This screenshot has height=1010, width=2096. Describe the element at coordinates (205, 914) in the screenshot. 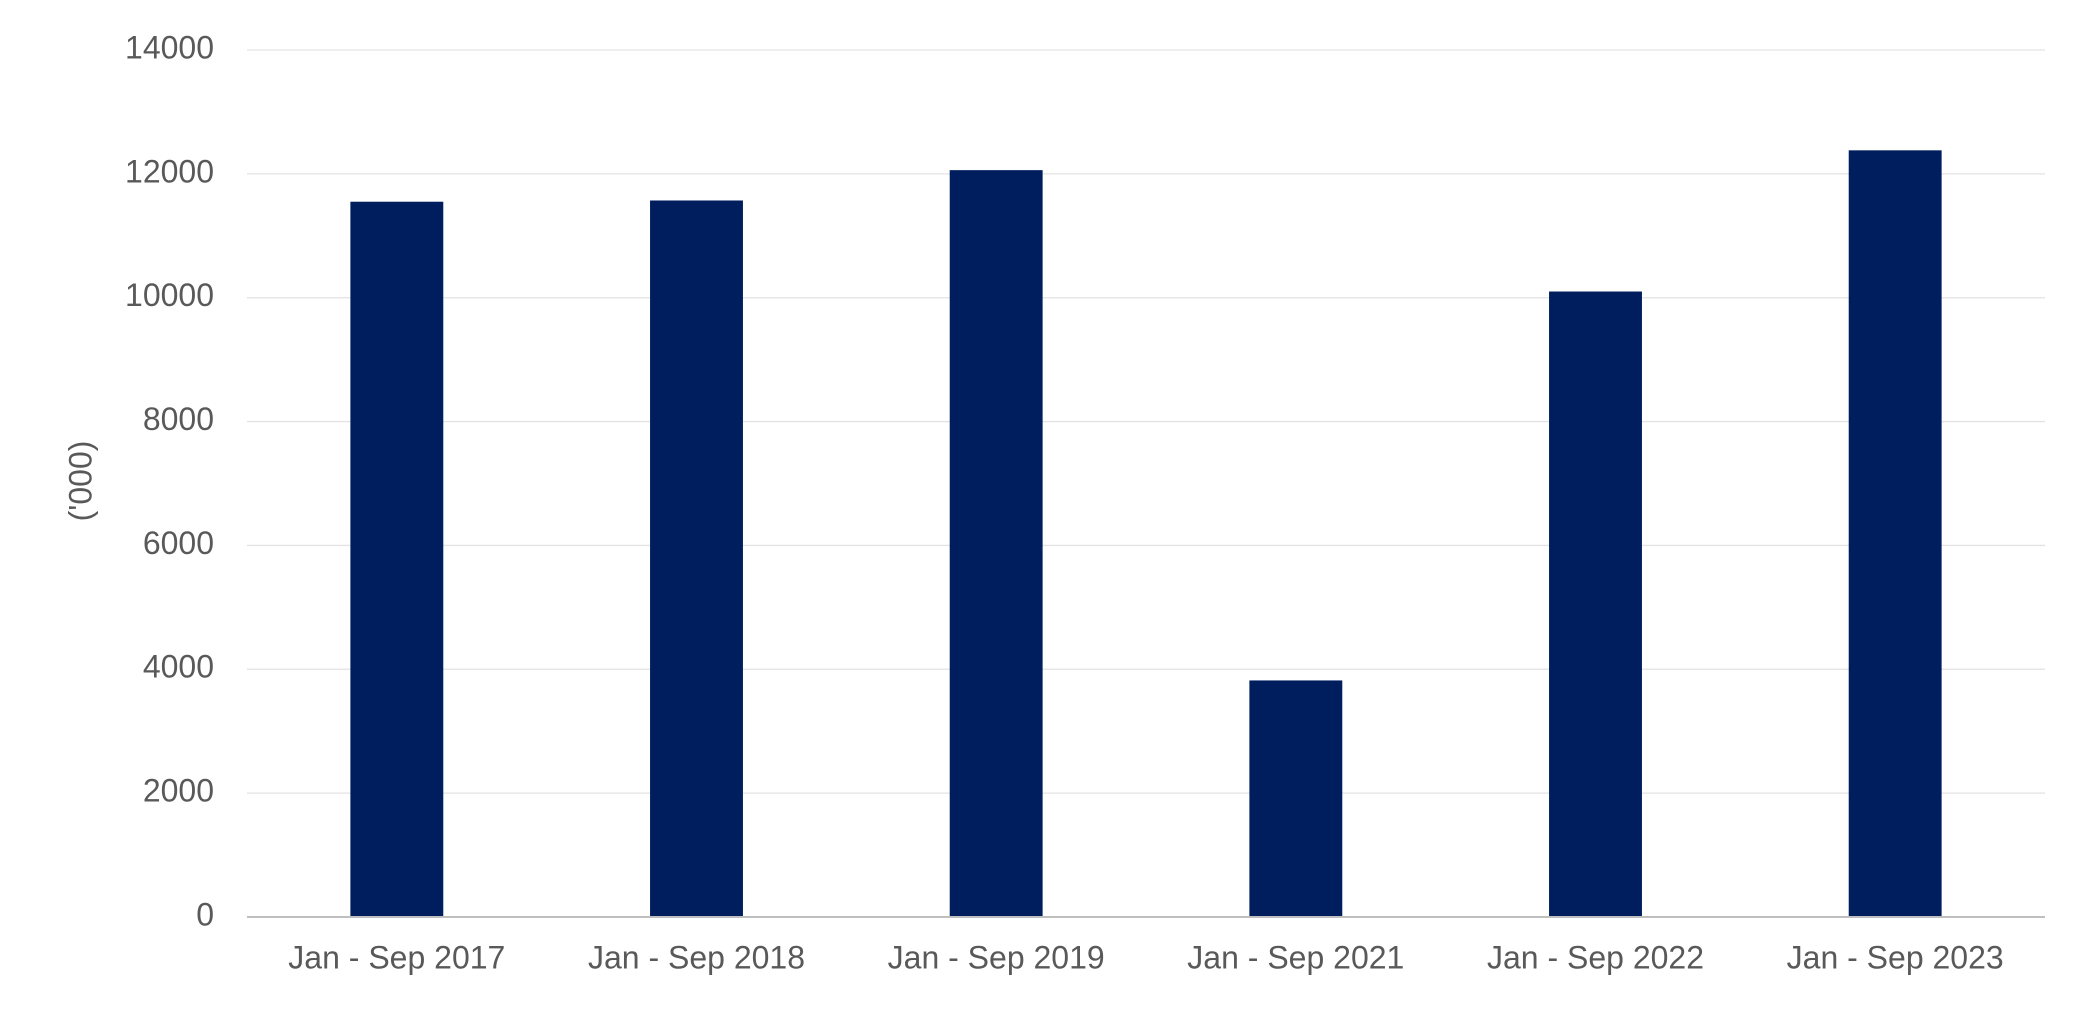

I see `y-tick-label: 0` at that location.